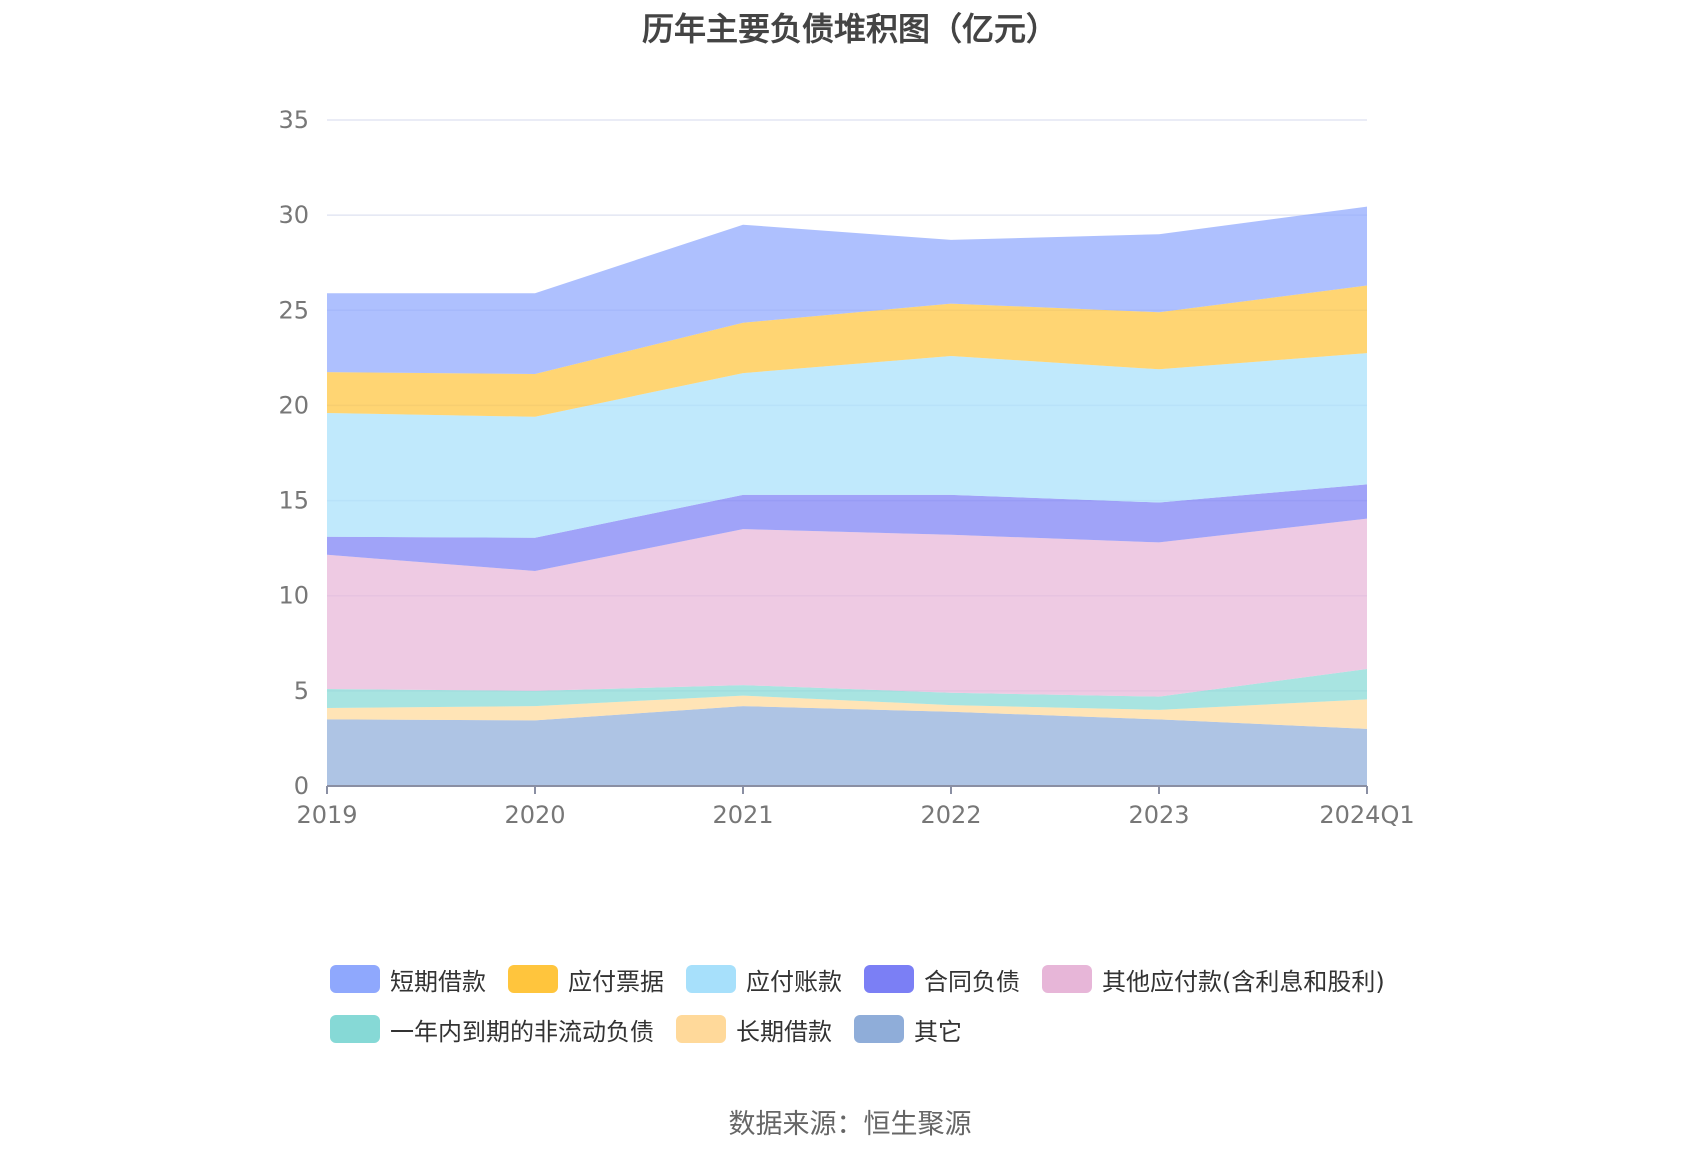  What do you see at coordinates (742, 815) in the screenshot?
I see `x-tick-label: 2021` at bounding box center [742, 815].